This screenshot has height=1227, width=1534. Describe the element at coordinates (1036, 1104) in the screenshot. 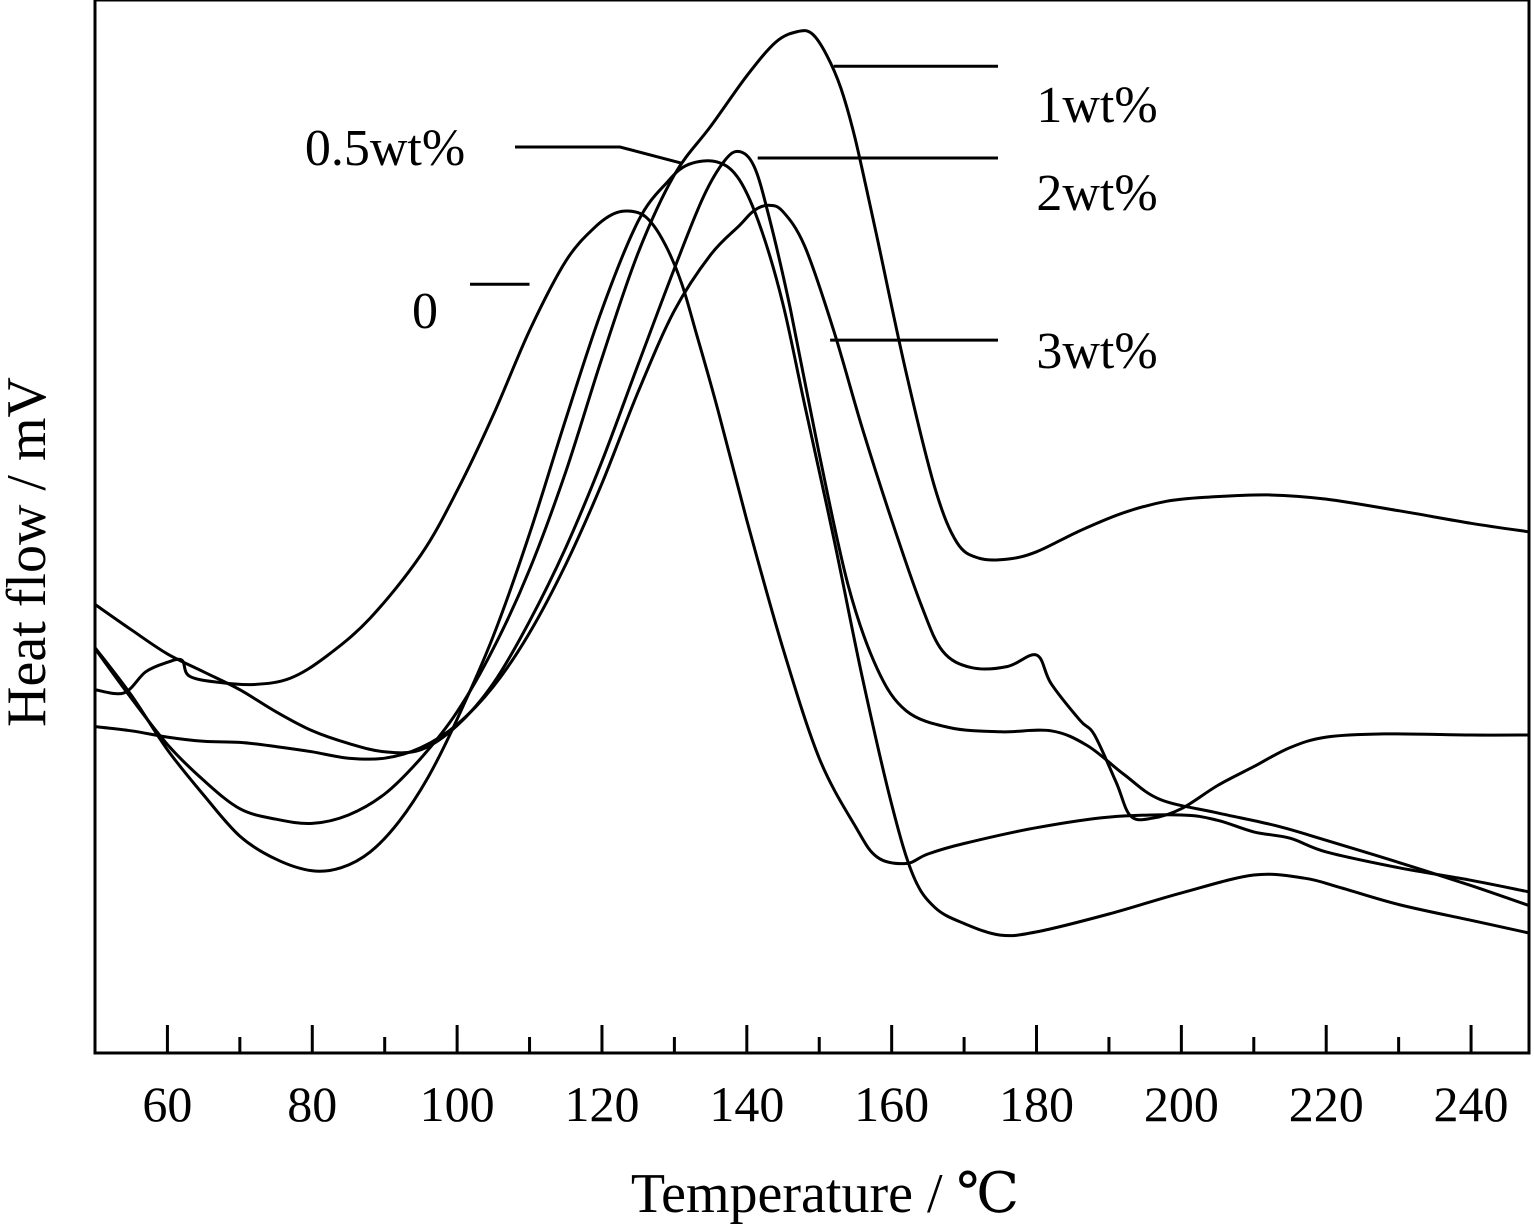

I see `x-tick-label: 180` at that location.